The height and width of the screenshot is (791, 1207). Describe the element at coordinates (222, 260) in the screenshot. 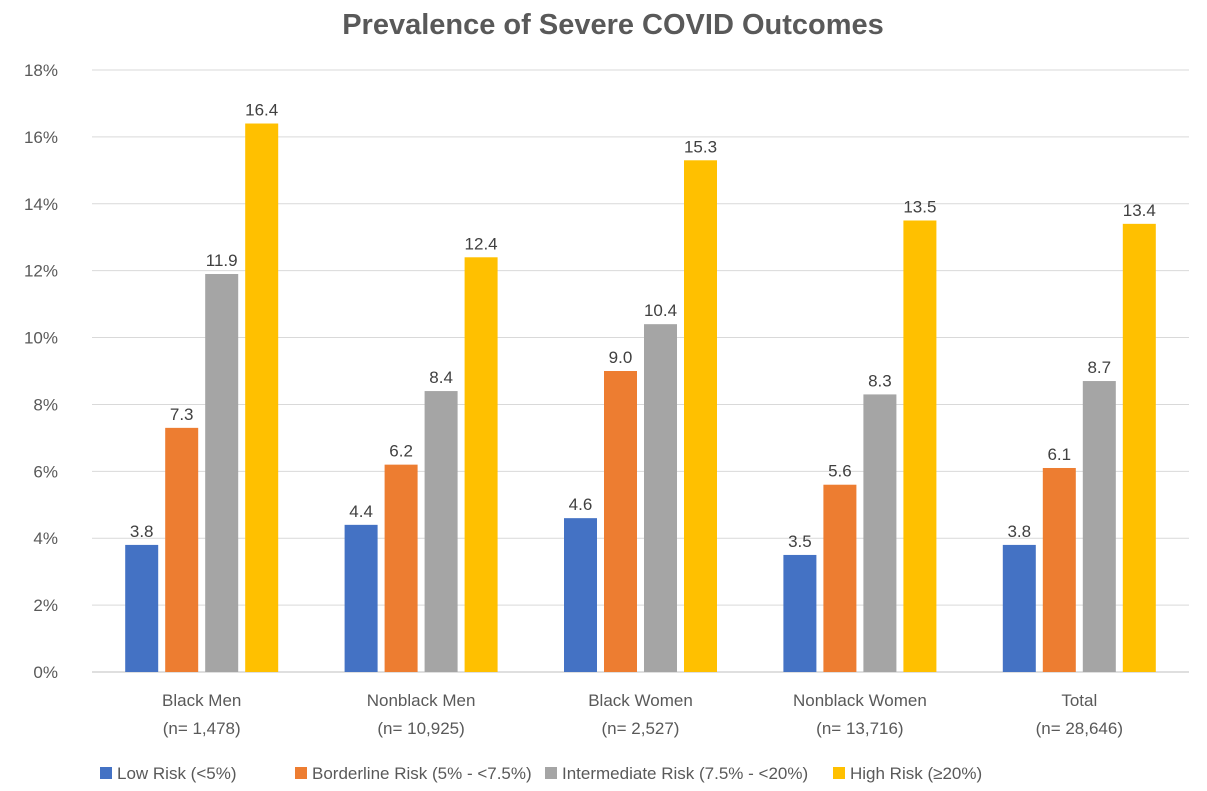

I see `data-label: 11.9` at that location.